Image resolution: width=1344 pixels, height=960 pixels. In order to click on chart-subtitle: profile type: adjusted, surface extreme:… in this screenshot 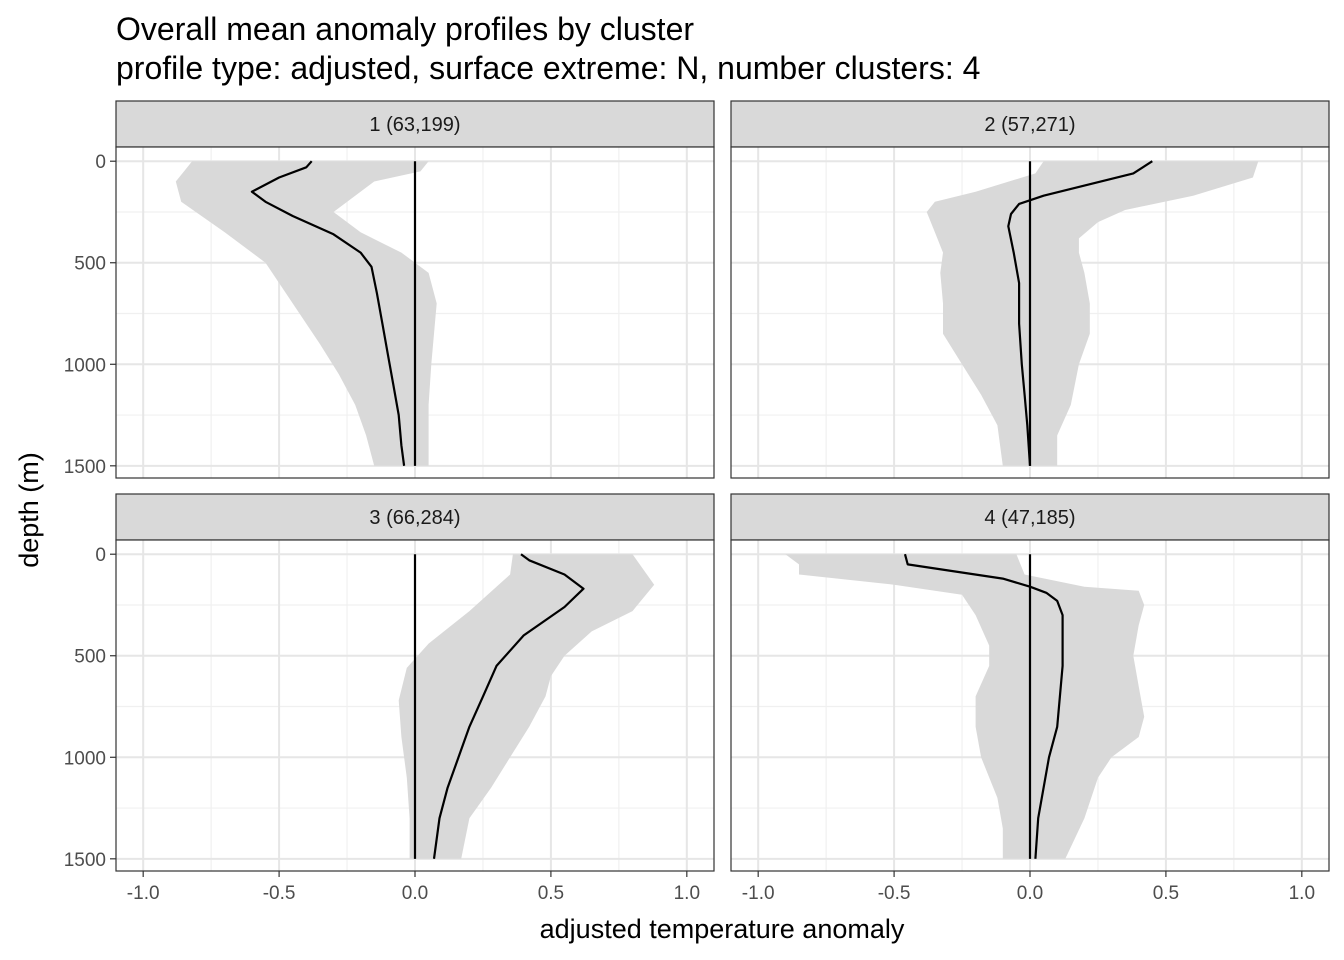, I will do `click(548, 68)`.